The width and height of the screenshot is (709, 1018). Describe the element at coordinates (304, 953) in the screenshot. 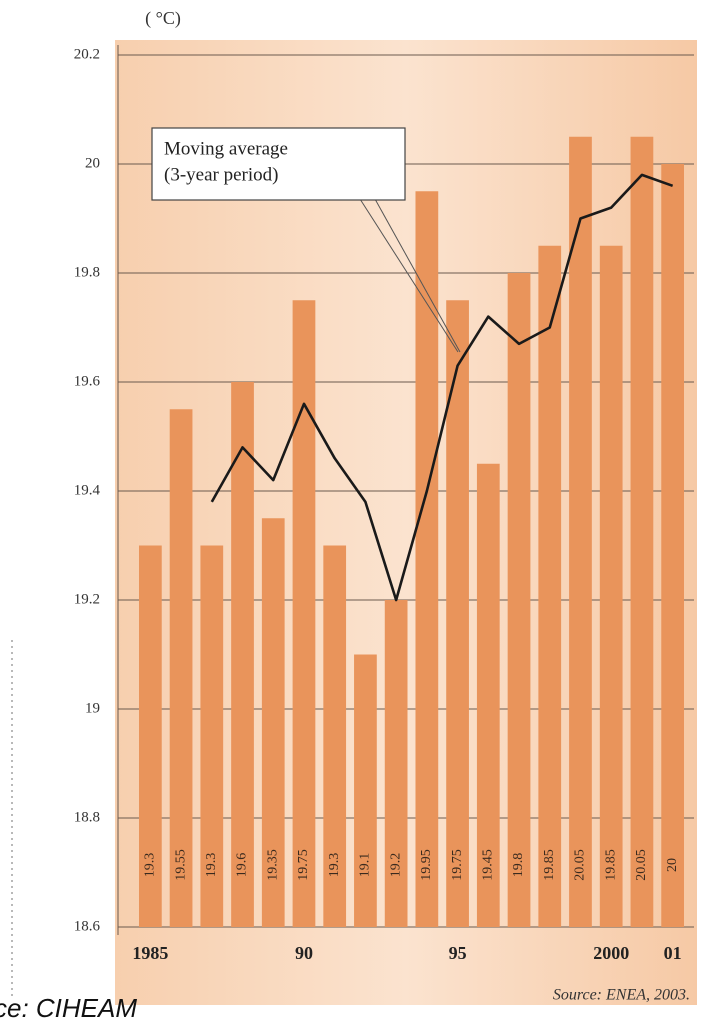

I see `x-tick-label: 90` at that location.